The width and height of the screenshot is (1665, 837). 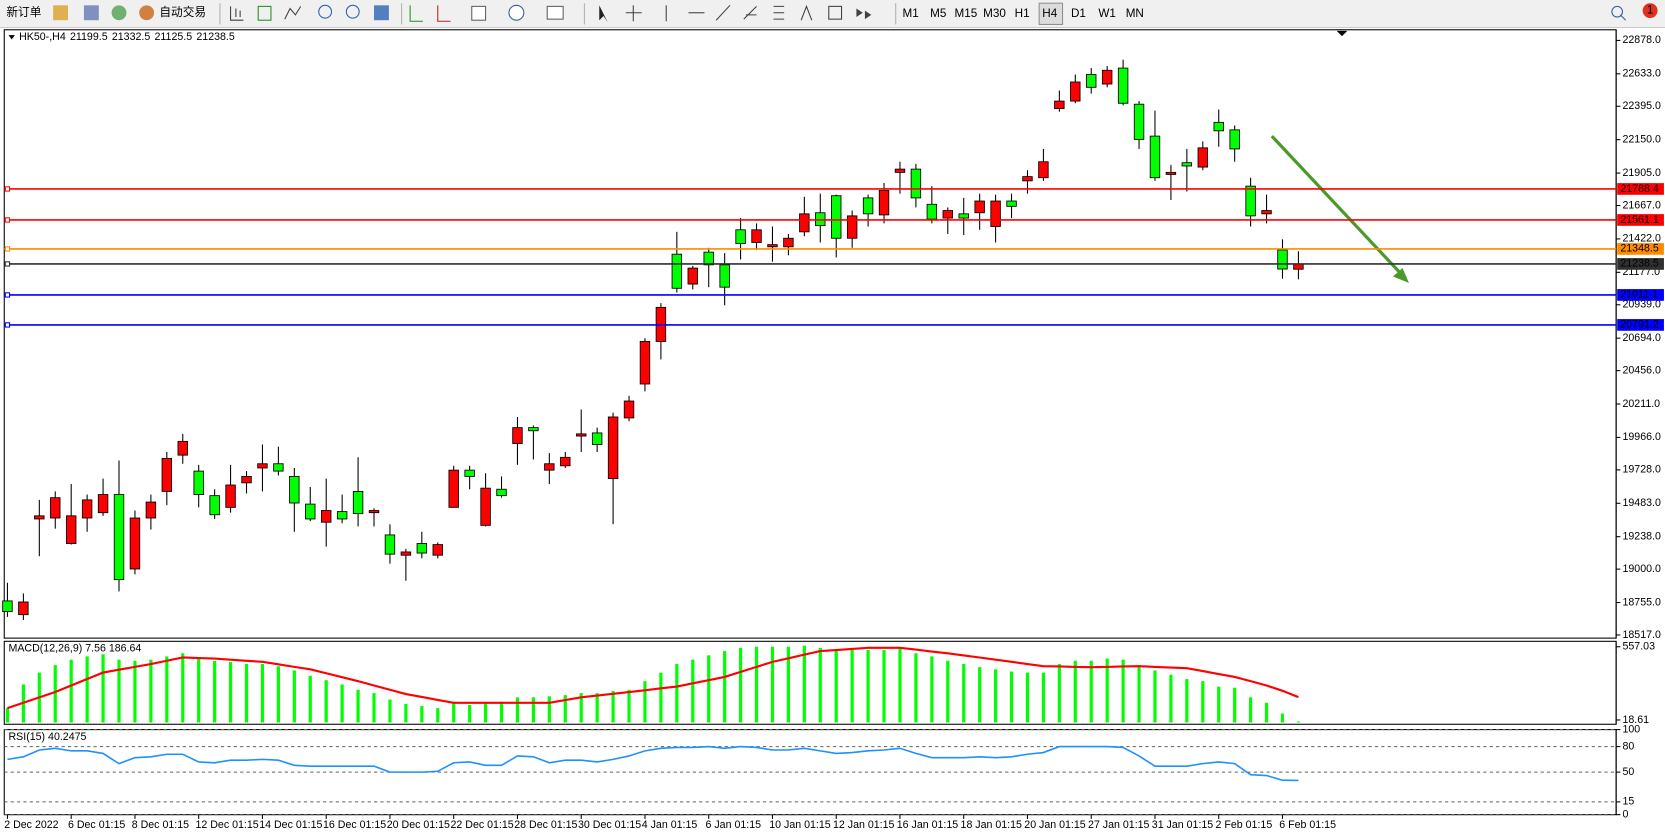 I want to click on level-handle, so click(x=7, y=220).